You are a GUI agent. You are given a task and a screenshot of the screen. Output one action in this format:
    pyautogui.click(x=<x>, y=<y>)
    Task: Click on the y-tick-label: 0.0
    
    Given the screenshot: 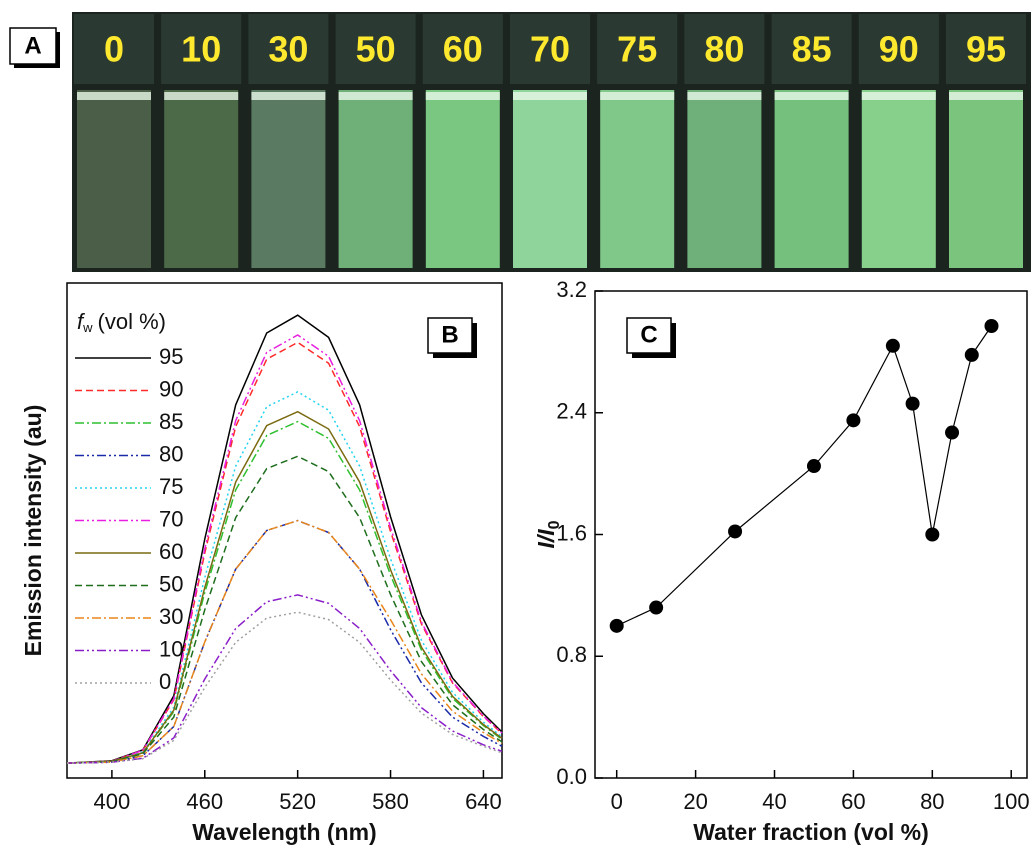 What is the action you would take?
    pyautogui.click(x=571, y=776)
    